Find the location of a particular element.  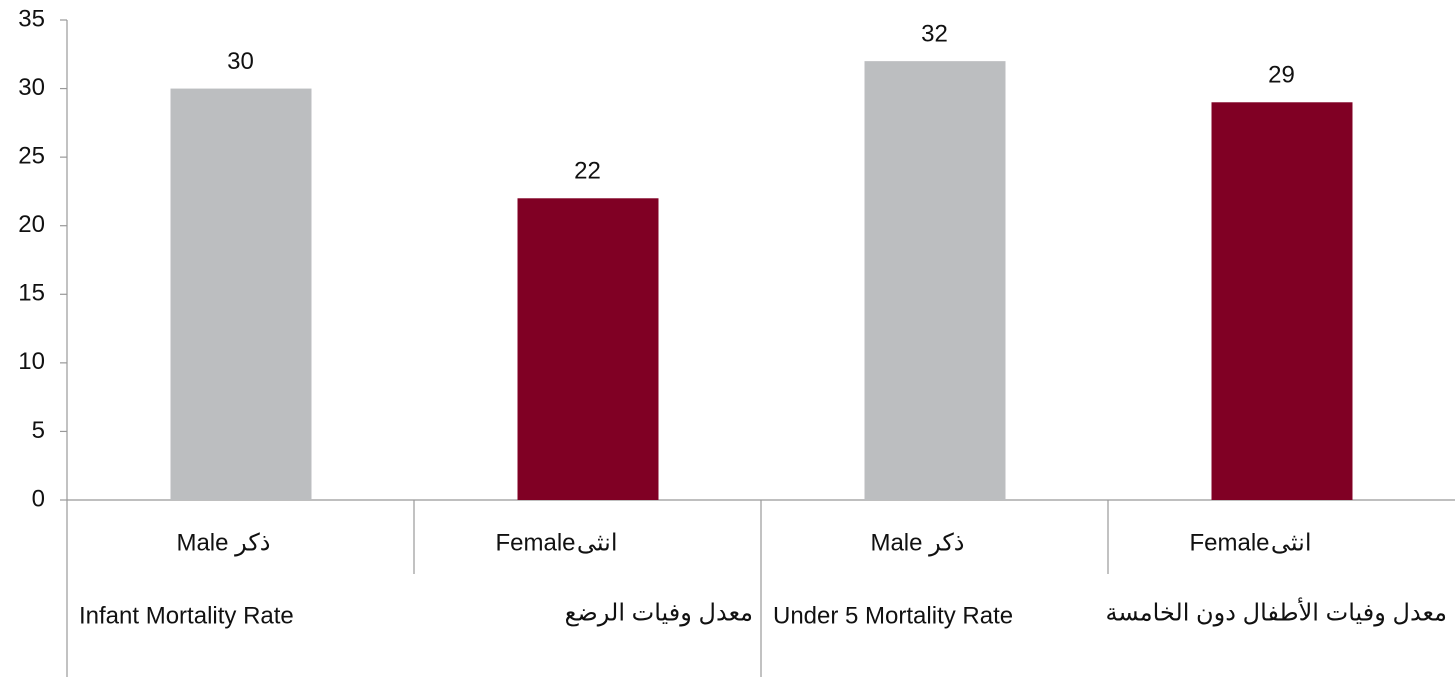

group-label-ar: معدل وفيات الأطفال دون الخامسة is located at coordinates (1276, 611).